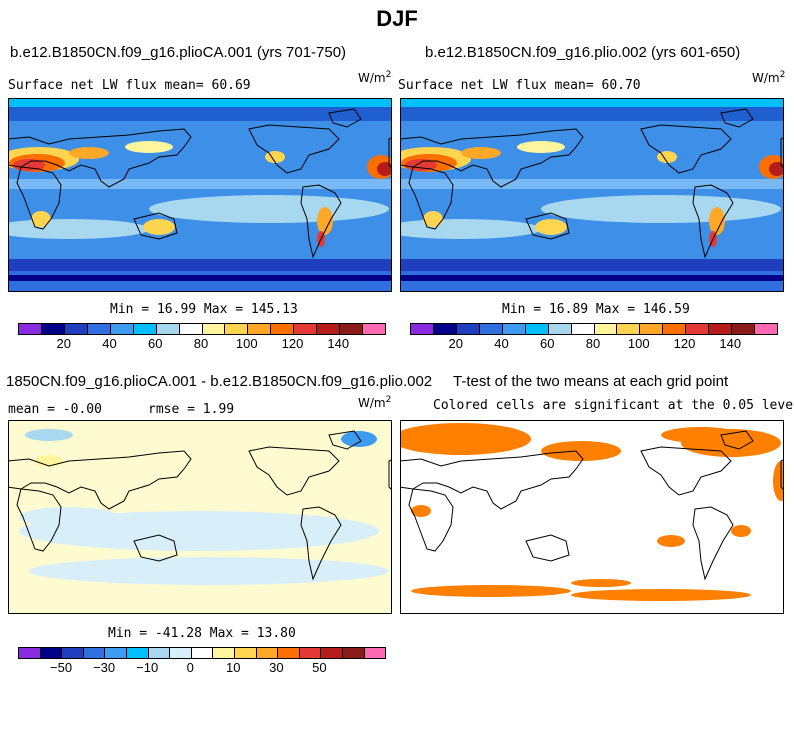  Describe the element at coordinates (592, 184) in the screenshot. I see `itcz-band` at that location.